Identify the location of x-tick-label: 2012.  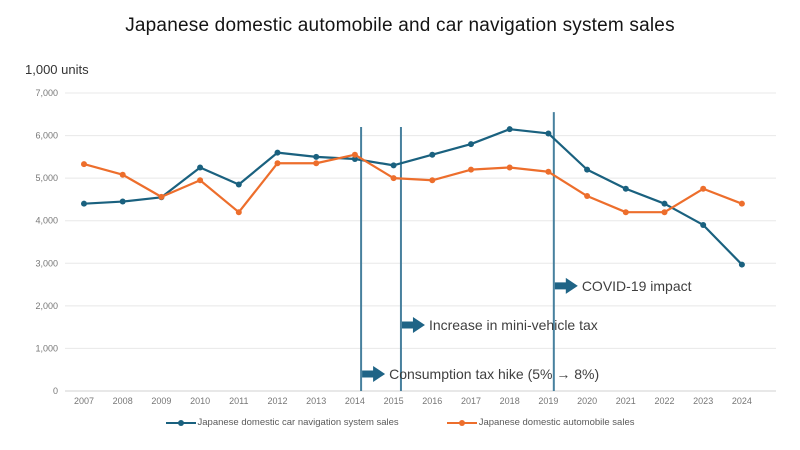
(277, 401).